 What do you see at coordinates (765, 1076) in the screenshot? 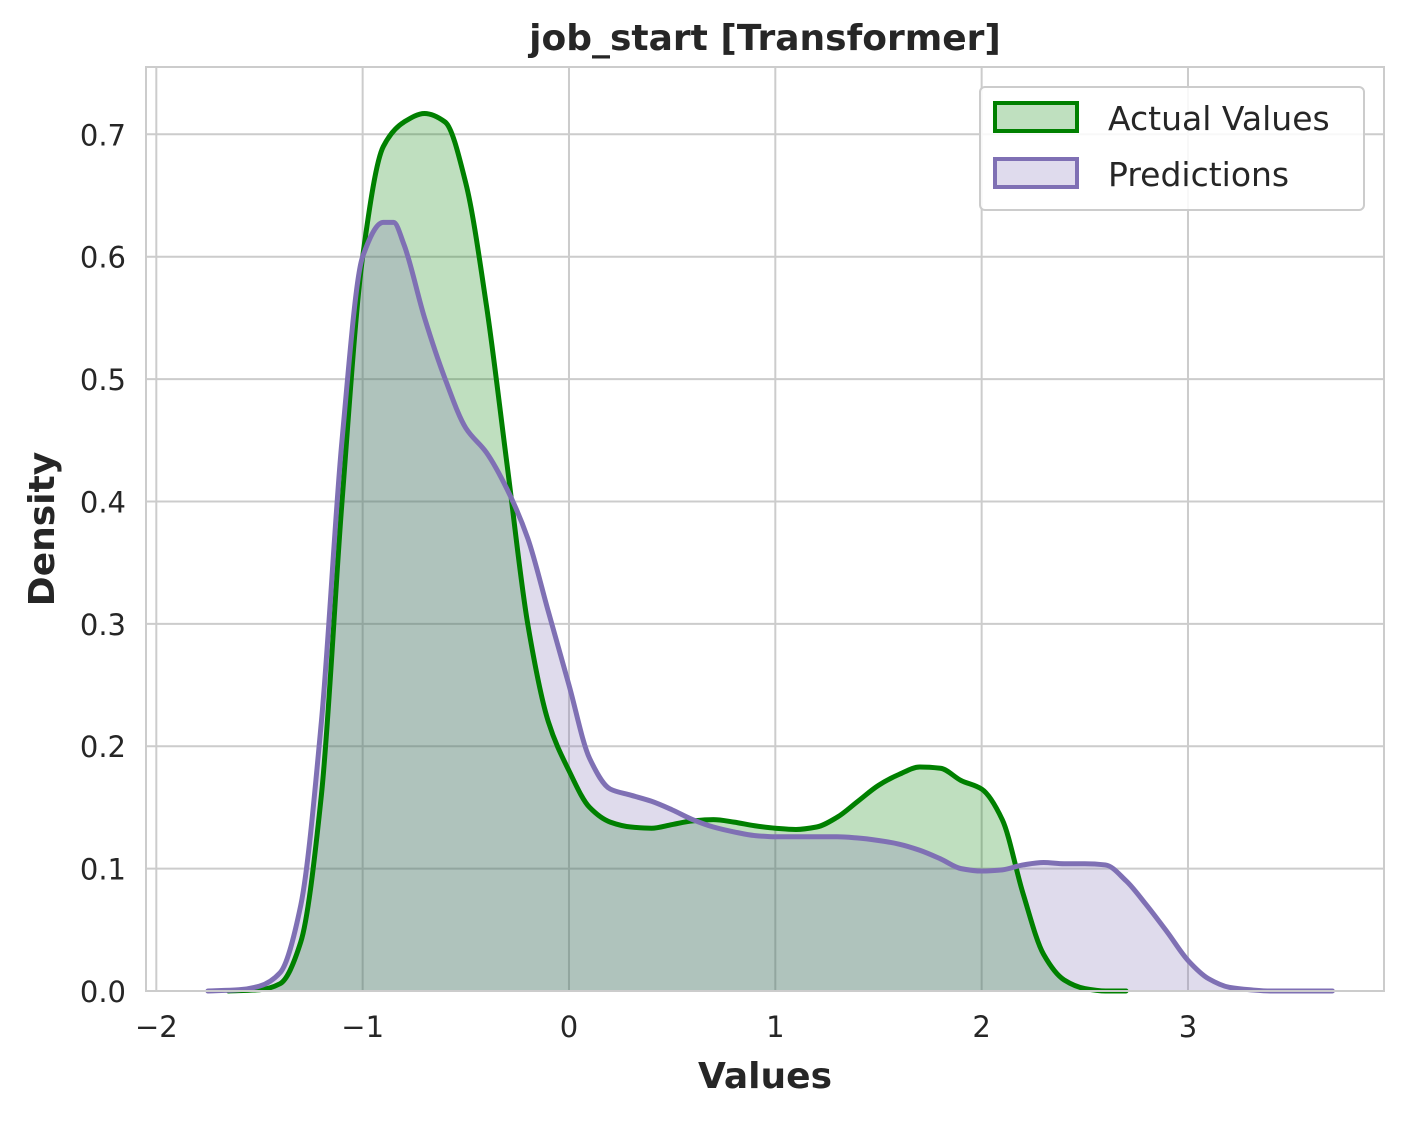
I see `x-axis-title: Values` at bounding box center [765, 1076].